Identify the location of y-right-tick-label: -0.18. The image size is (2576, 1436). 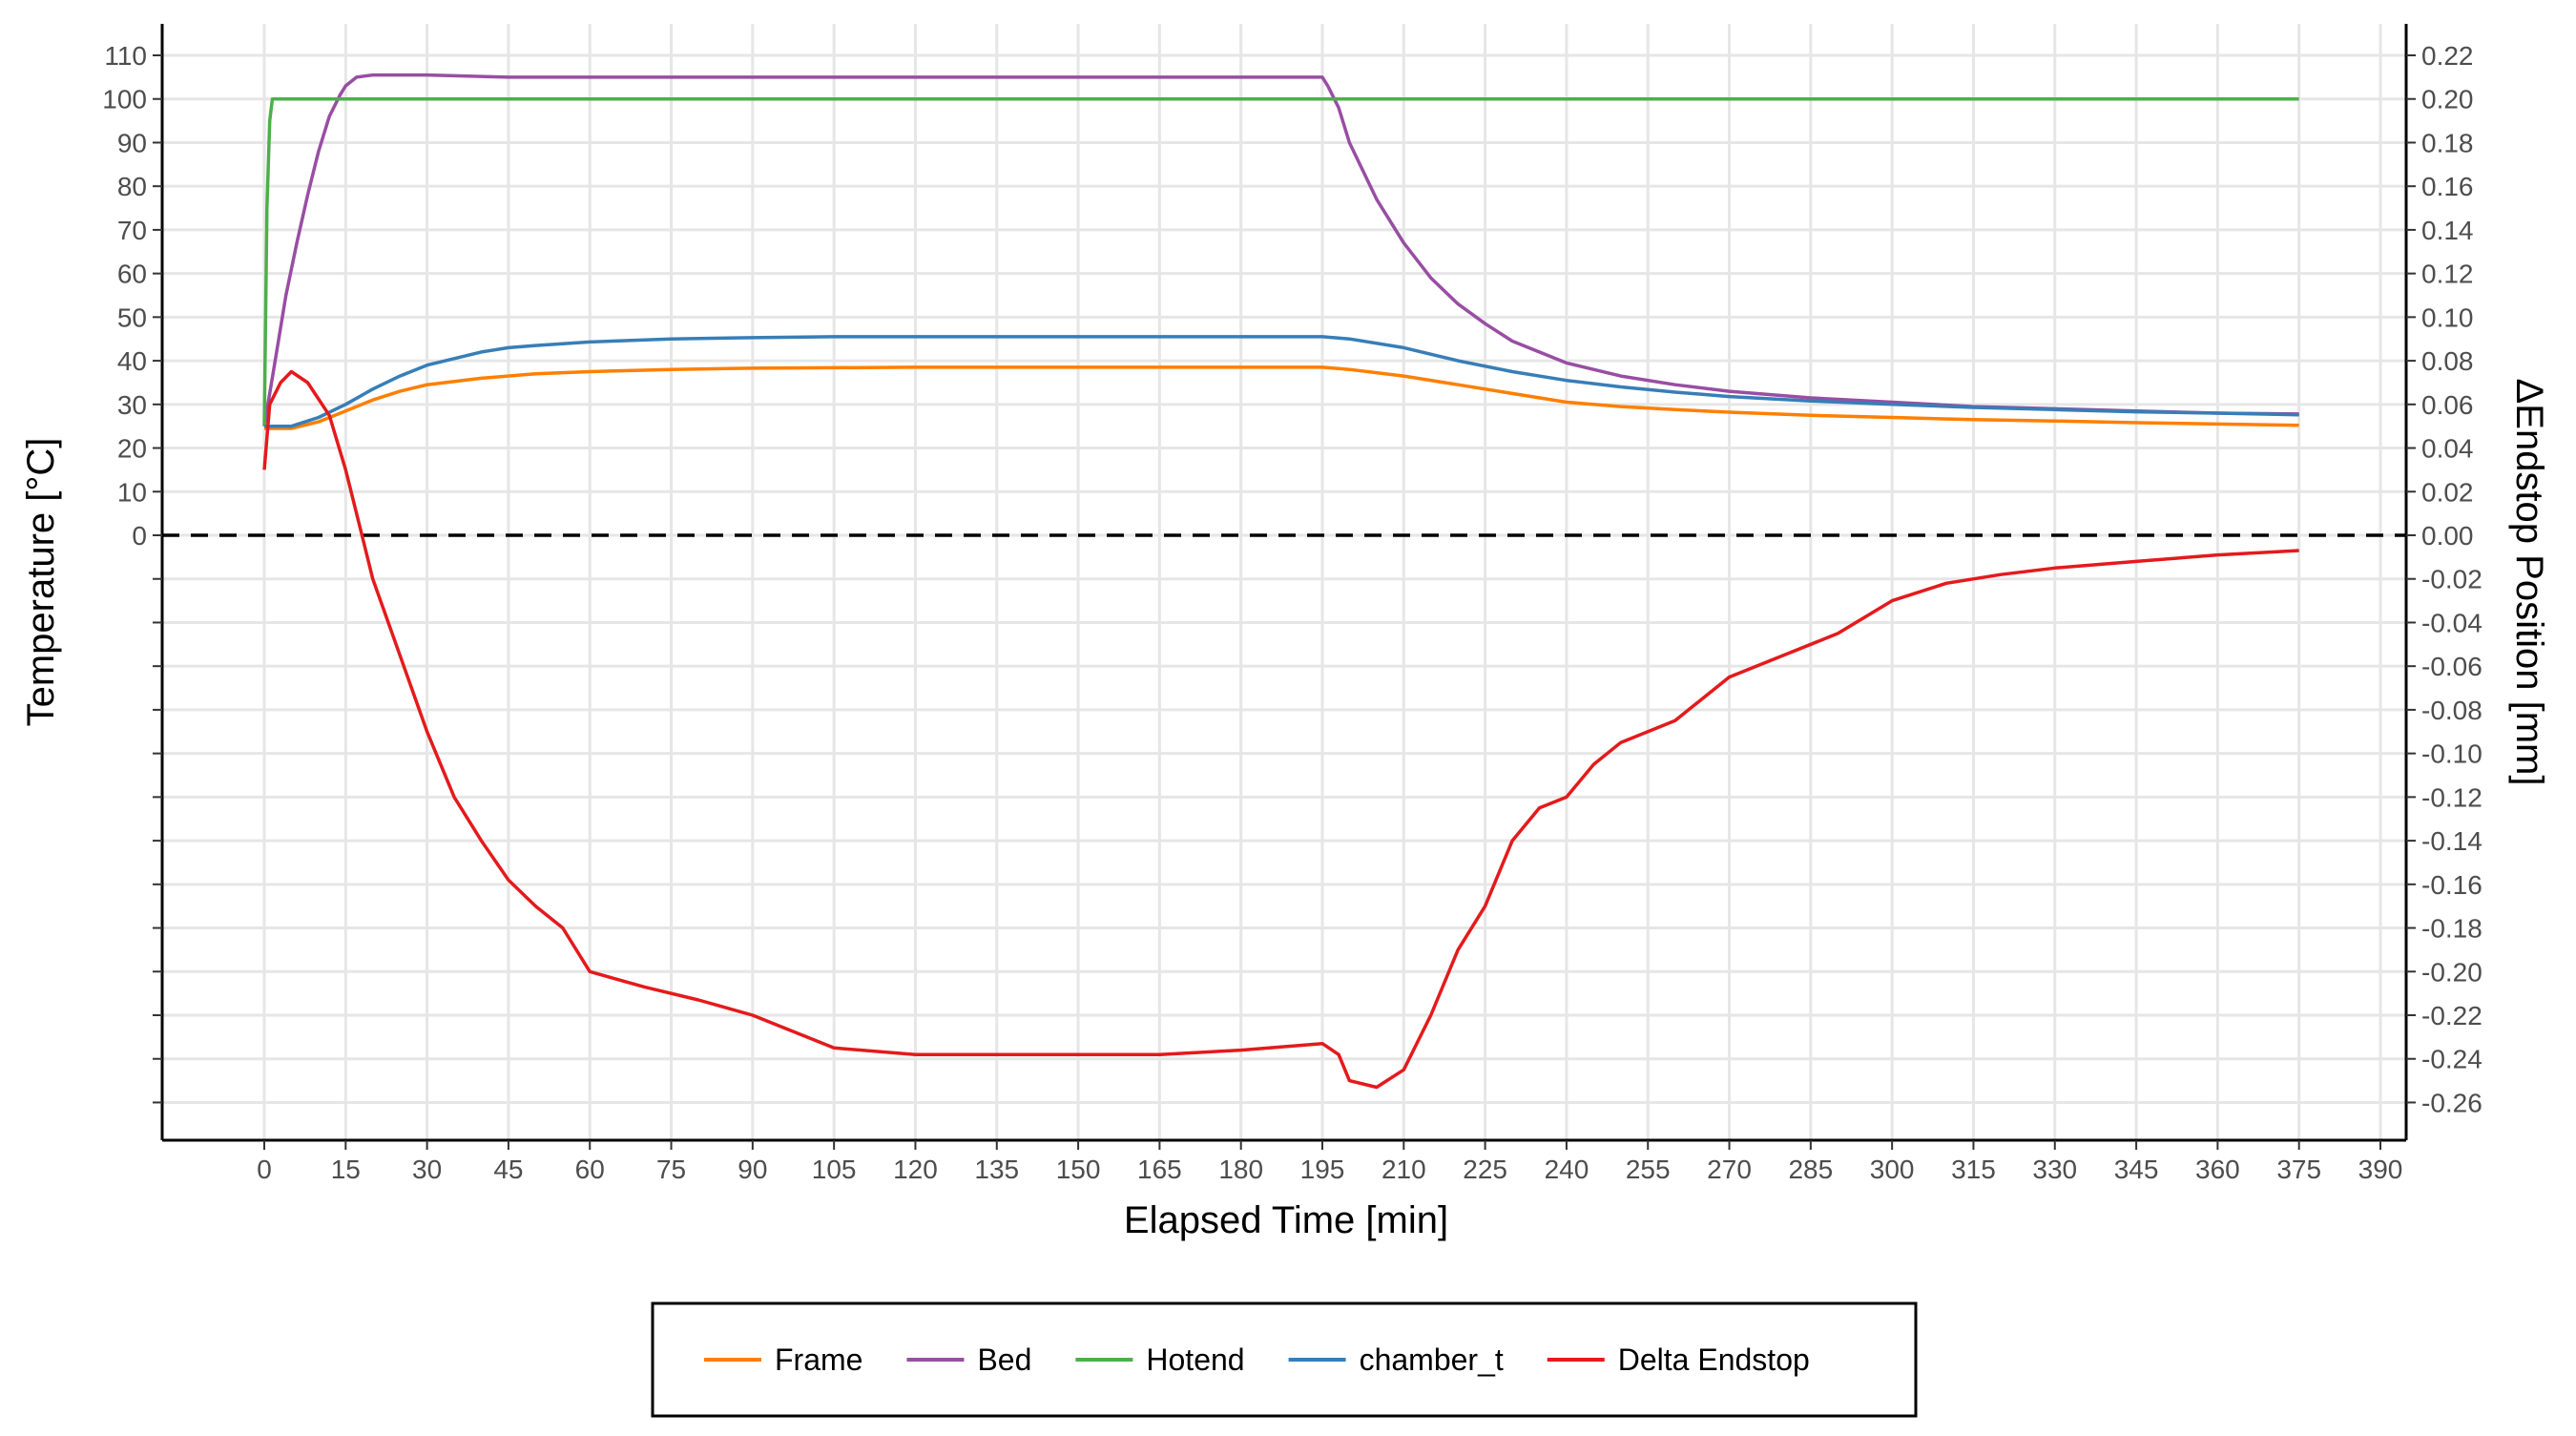
(2452, 929).